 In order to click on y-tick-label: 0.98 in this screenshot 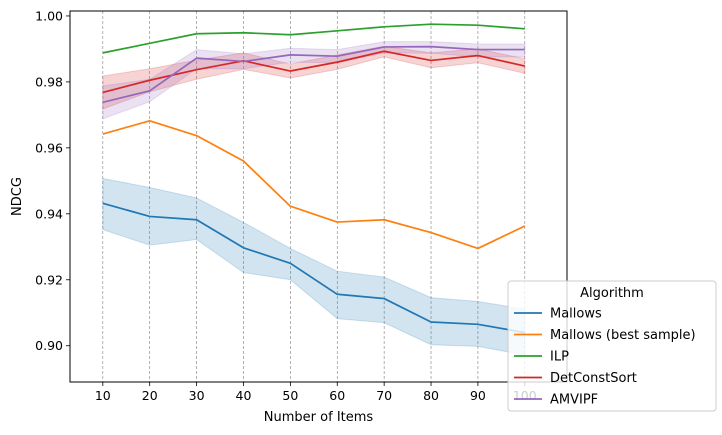, I will do `click(49, 81)`.